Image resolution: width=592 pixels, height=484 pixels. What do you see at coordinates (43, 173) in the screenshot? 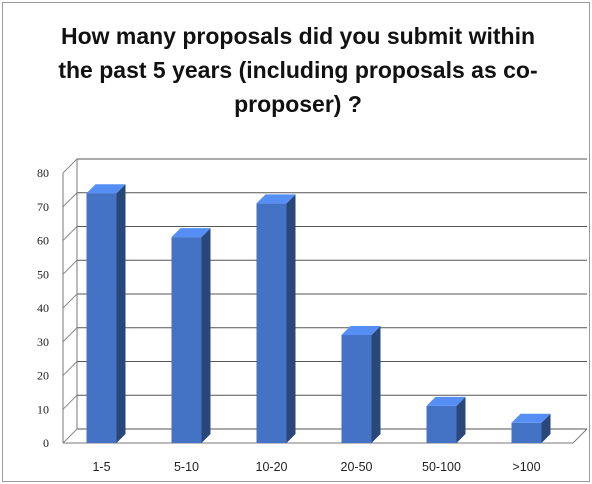
I see `y-tick-label: 80` at bounding box center [43, 173].